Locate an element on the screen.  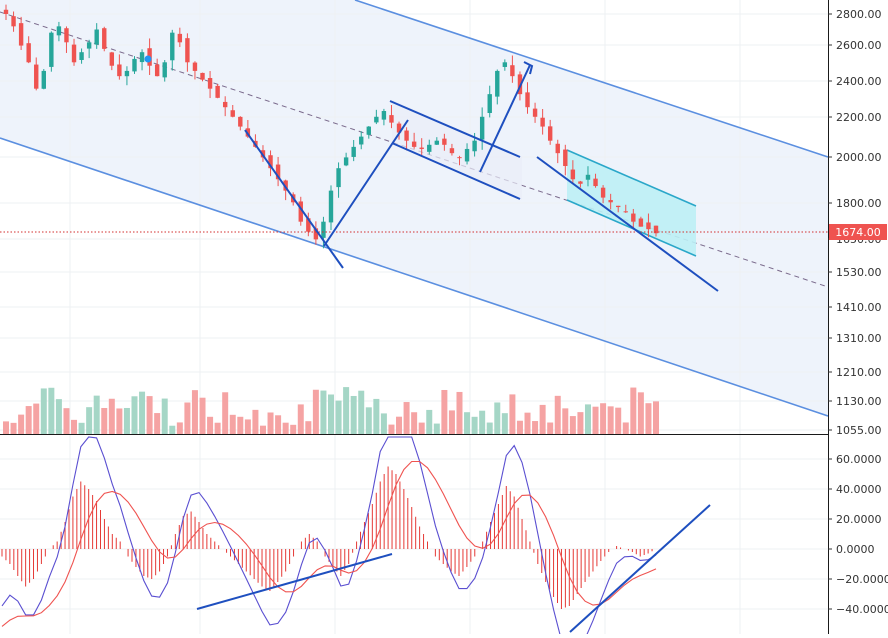
anchor-point is located at coordinates (148, 59).